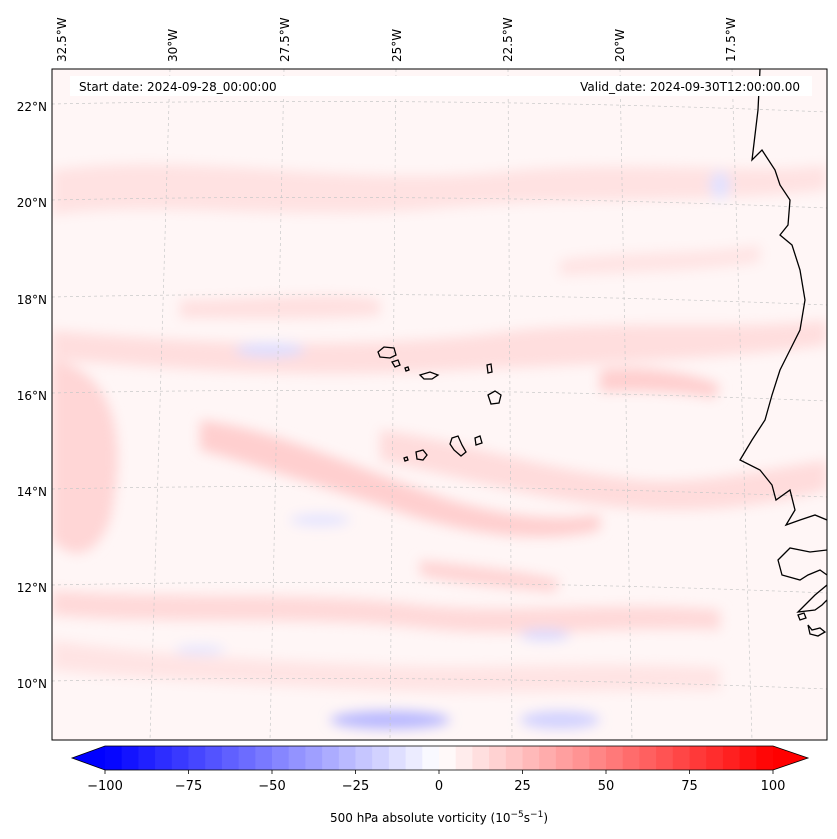 This screenshot has height=839, width=837. What do you see at coordinates (285, 39) in the screenshot?
I see `longitude-label: 27.5°W` at bounding box center [285, 39].